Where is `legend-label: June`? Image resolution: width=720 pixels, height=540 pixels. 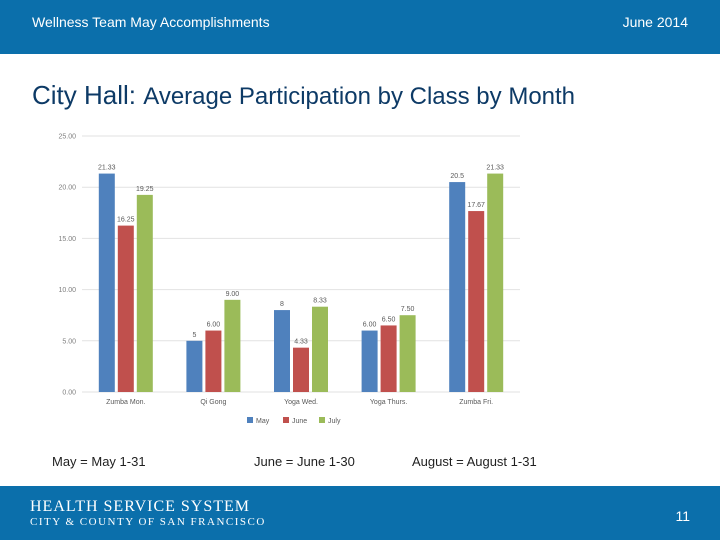 legend-label: June is located at coordinates (299, 421).